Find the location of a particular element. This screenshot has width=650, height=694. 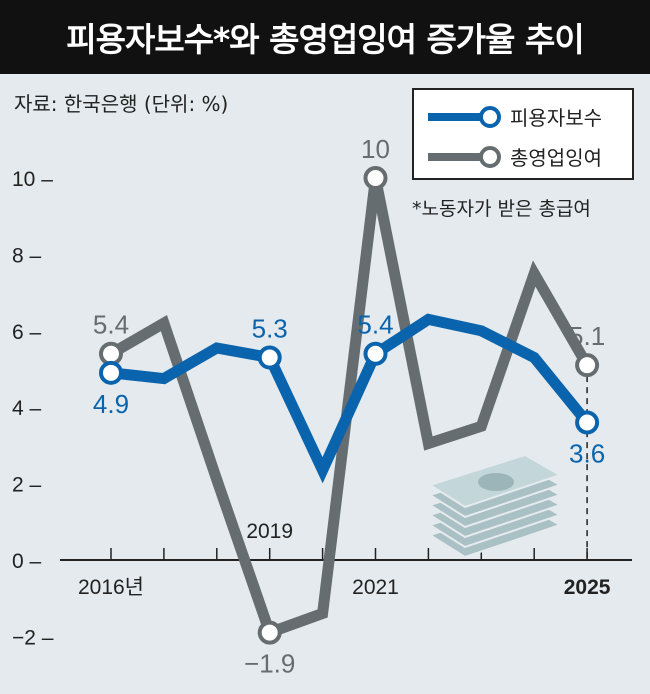

money-stack-icon is located at coordinates (495, 506).